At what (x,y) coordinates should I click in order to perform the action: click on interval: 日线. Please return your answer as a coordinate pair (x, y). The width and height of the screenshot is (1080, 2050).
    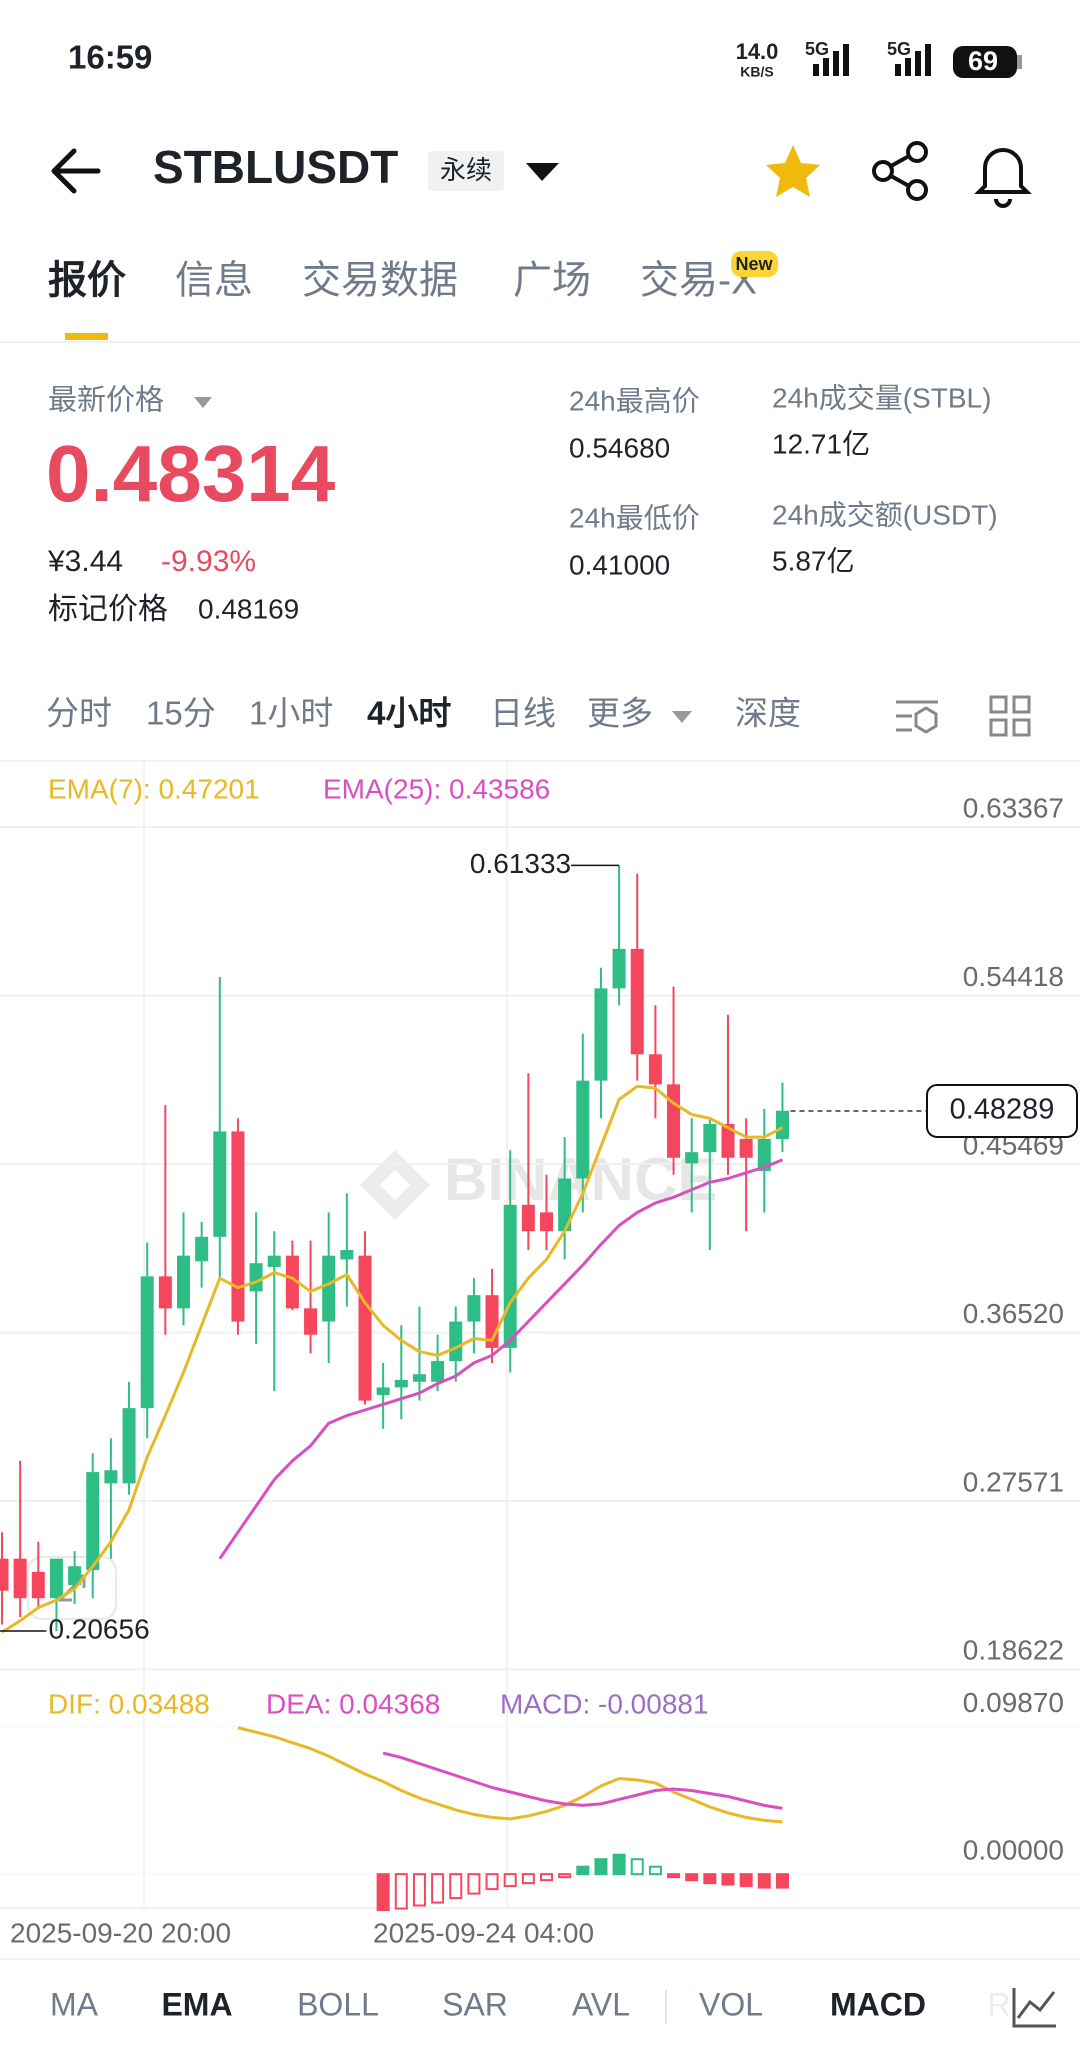
    Looking at the image, I should click on (523, 713).